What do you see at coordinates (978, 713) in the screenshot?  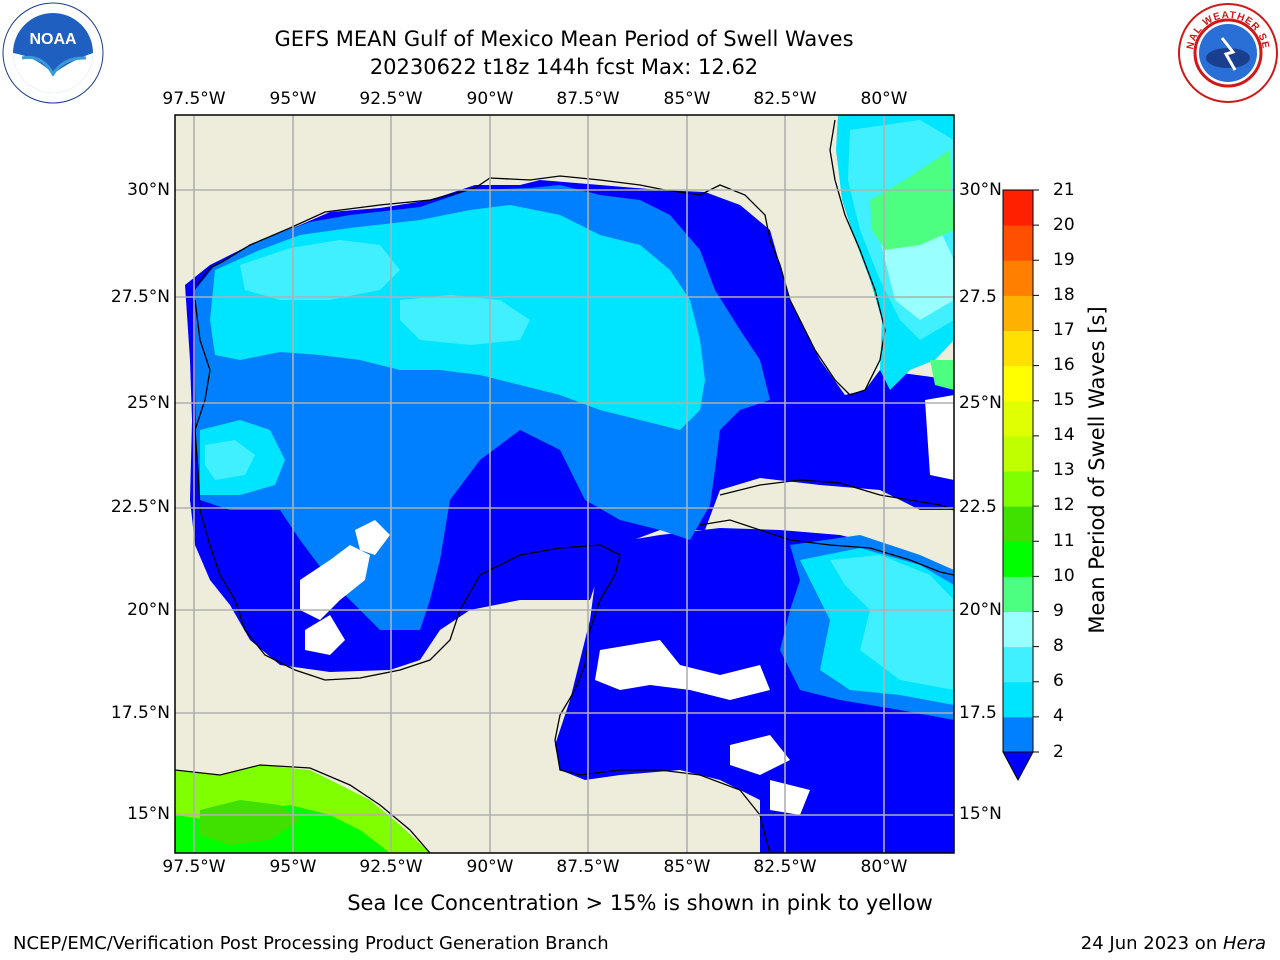 I see `lat-label-right: 17.5` at bounding box center [978, 713].